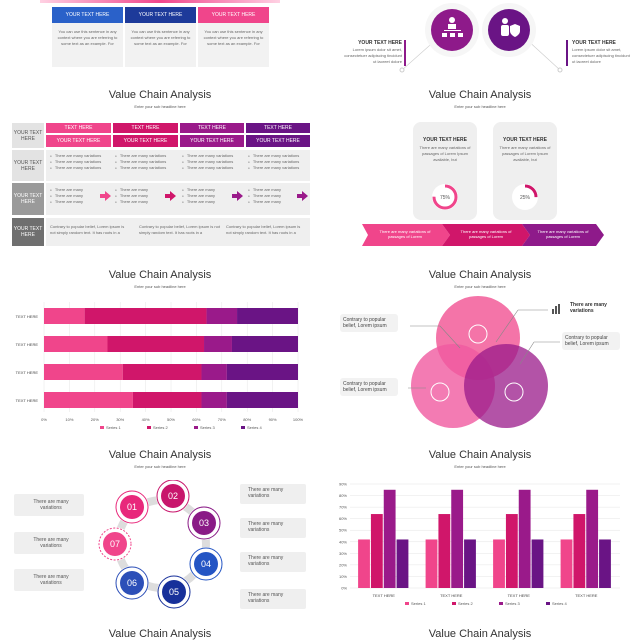 The width and height of the screenshot is (640, 640). Describe the element at coordinates (343, 553) in the screenshot. I see `y-tick-label: 30%` at that location.